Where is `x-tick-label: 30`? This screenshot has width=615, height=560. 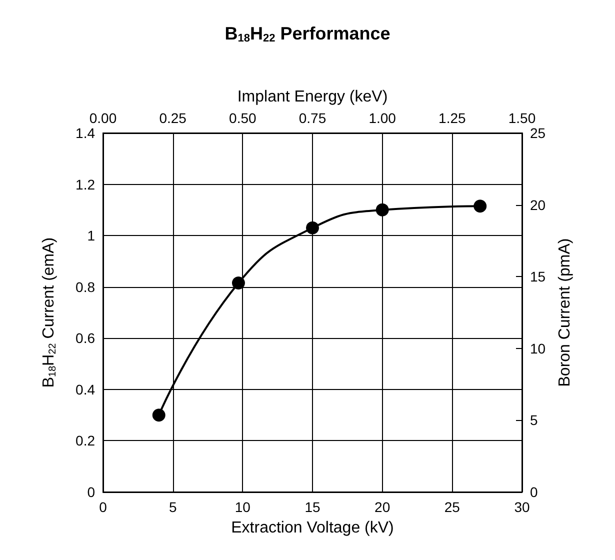 x-tick-label: 30 is located at coordinates (522, 507).